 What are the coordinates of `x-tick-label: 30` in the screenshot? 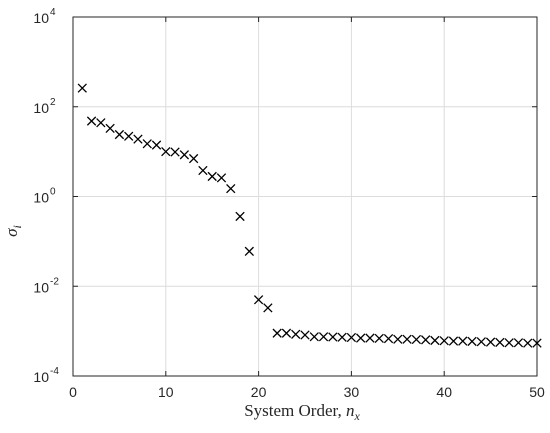 It's located at (352, 392).